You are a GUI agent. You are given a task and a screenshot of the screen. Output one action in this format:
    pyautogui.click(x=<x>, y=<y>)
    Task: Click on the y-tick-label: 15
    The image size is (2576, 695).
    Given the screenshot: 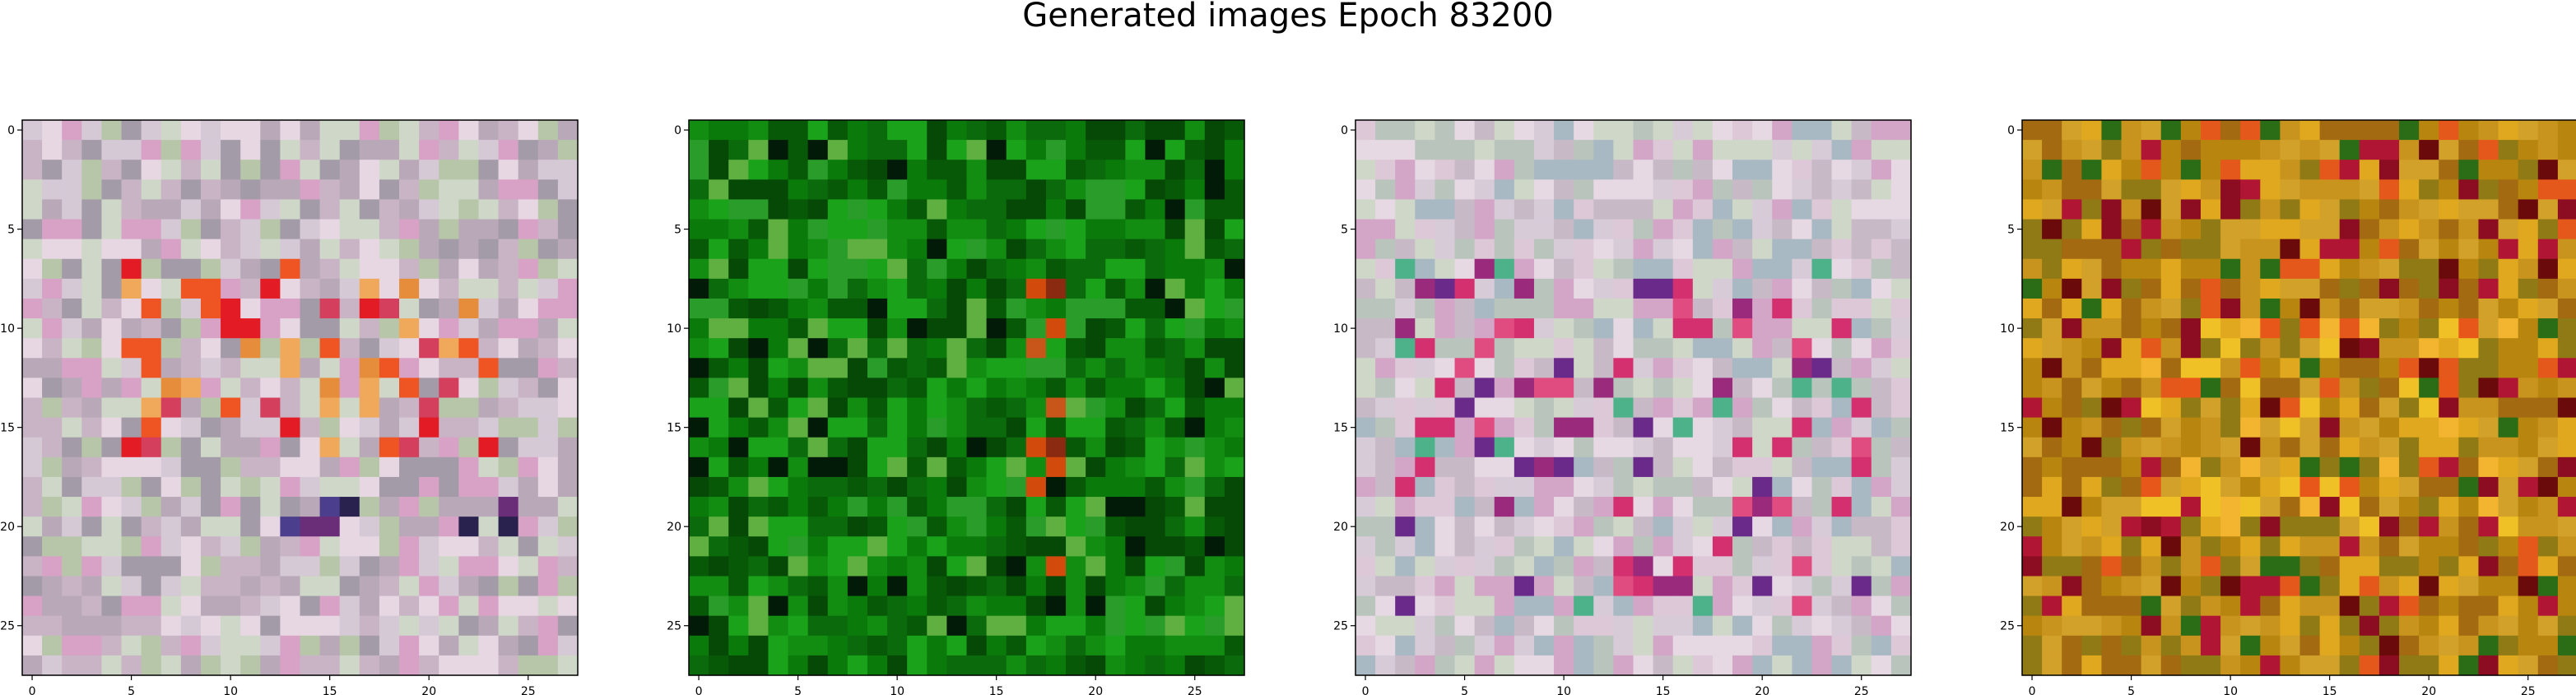 What is the action you would take?
    pyautogui.click(x=1340, y=428)
    